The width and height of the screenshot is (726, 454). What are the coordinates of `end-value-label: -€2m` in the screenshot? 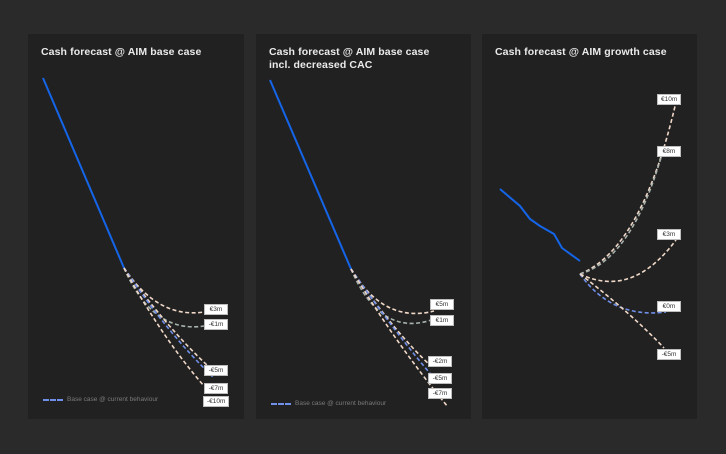 It's located at (440, 361).